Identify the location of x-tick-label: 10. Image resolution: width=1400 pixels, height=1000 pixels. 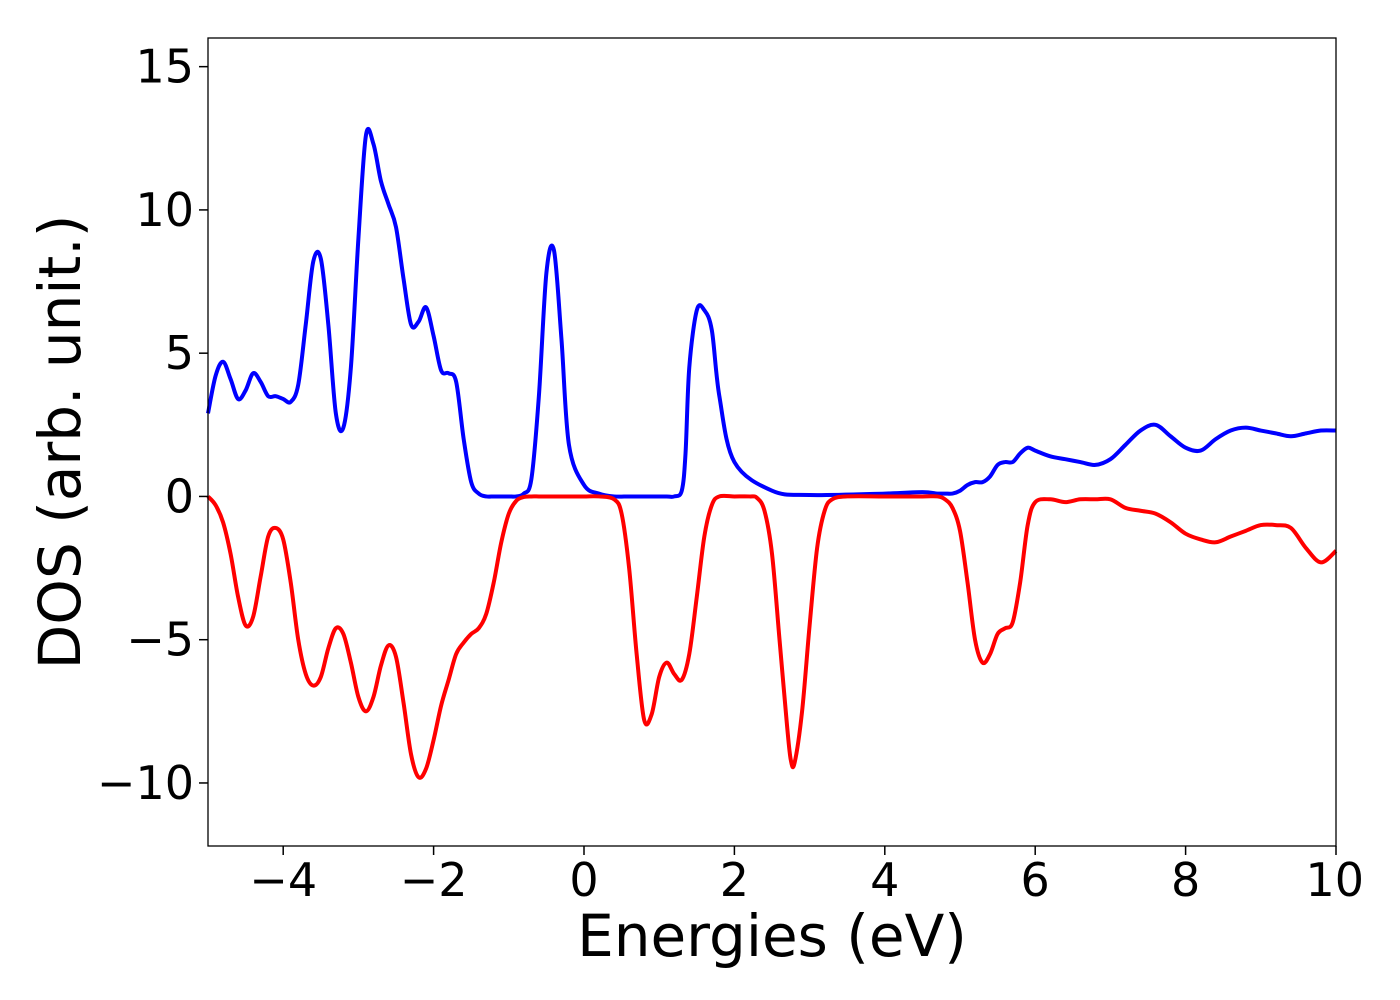
(1334, 880).